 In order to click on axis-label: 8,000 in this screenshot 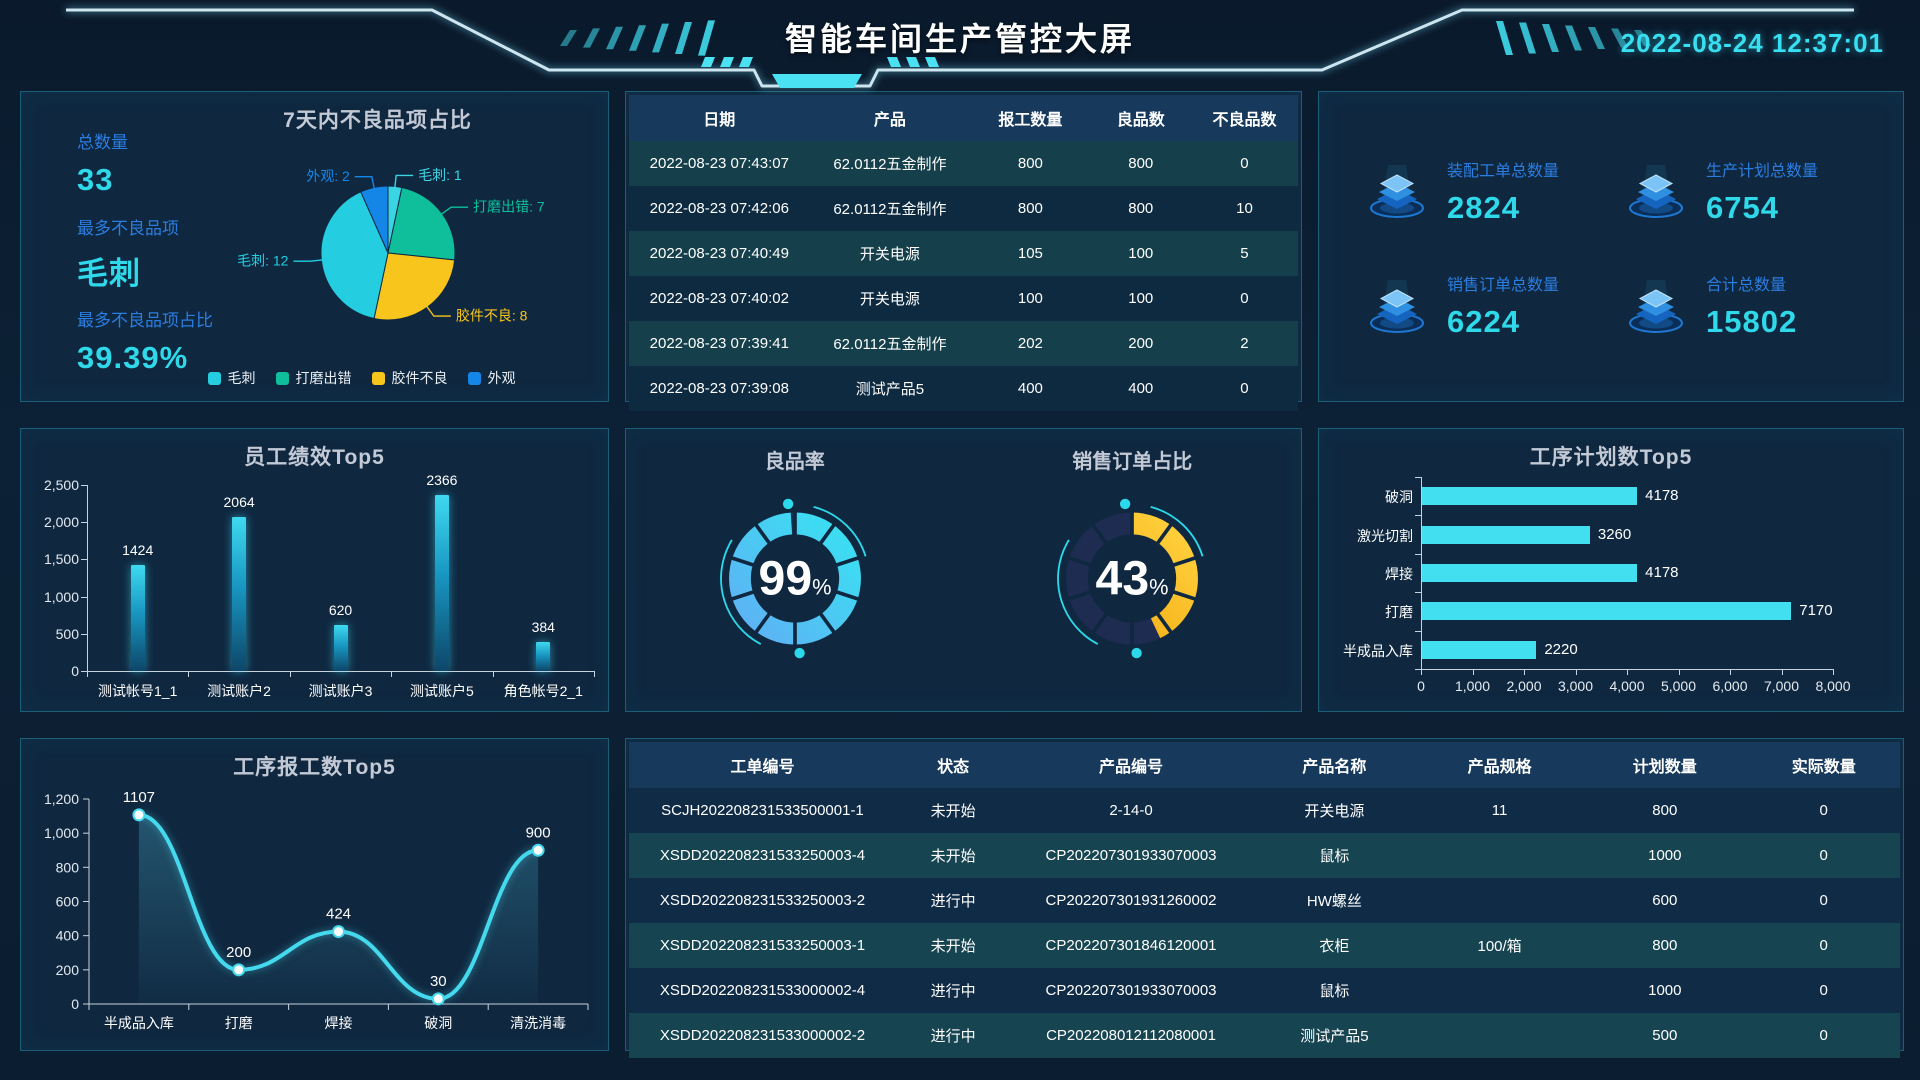, I will do `click(1833, 686)`.